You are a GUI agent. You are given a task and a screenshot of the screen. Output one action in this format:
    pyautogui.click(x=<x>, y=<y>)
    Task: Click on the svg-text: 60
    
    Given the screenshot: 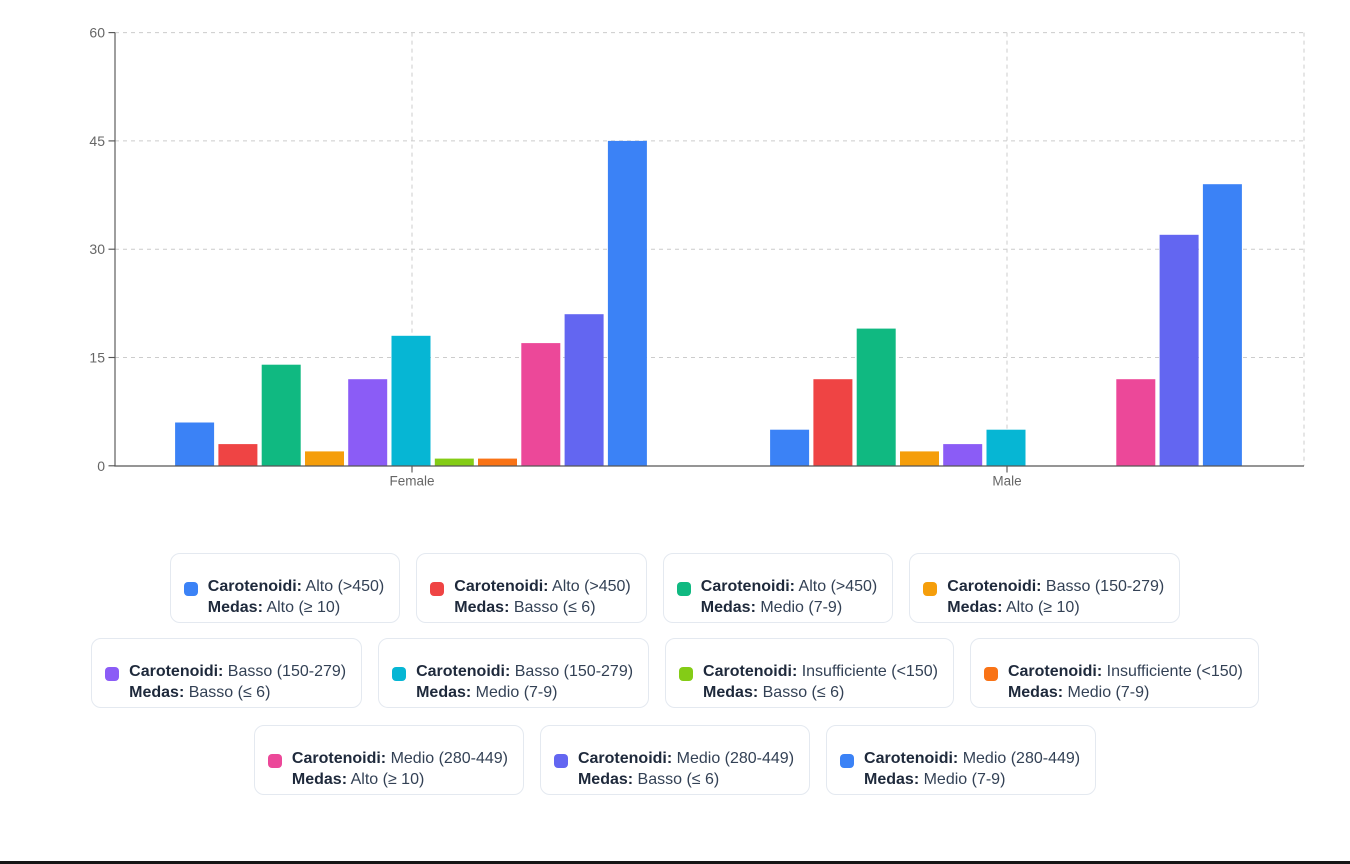 What is the action you would take?
    pyautogui.click(x=97, y=33)
    